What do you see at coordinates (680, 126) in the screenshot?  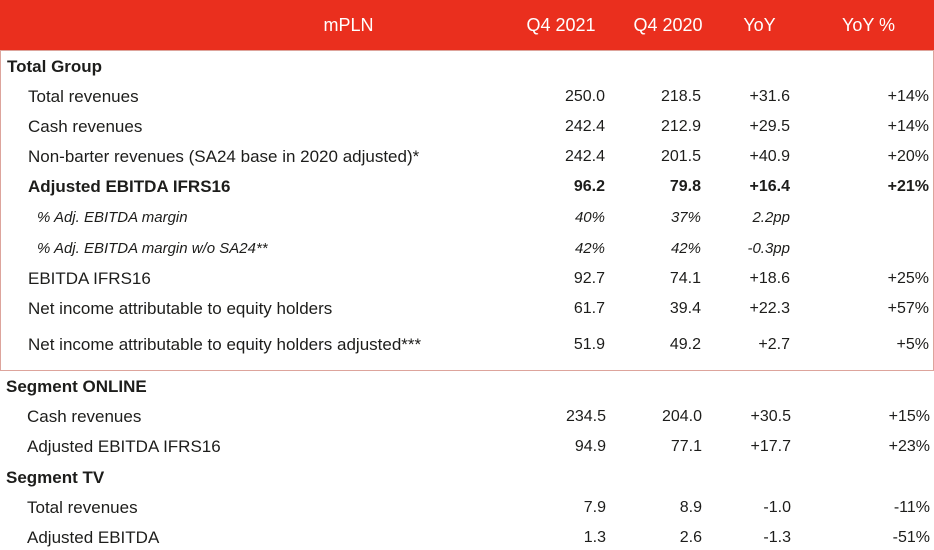 I see `cell-q4-2020: 212.9` at bounding box center [680, 126].